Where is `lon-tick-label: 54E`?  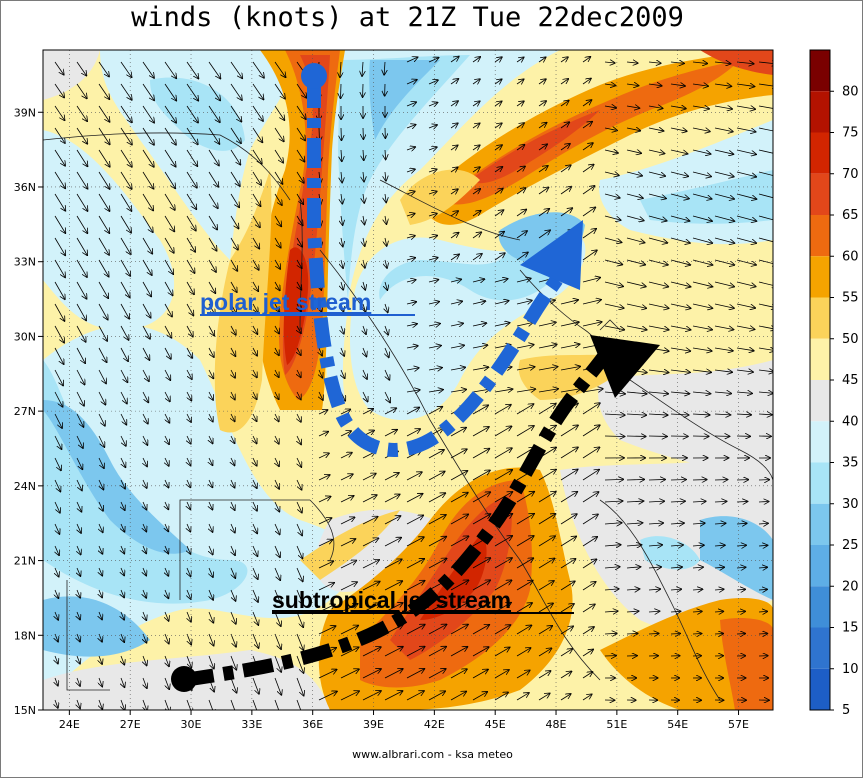
lon-tick-label: 54E is located at coordinates (677, 724).